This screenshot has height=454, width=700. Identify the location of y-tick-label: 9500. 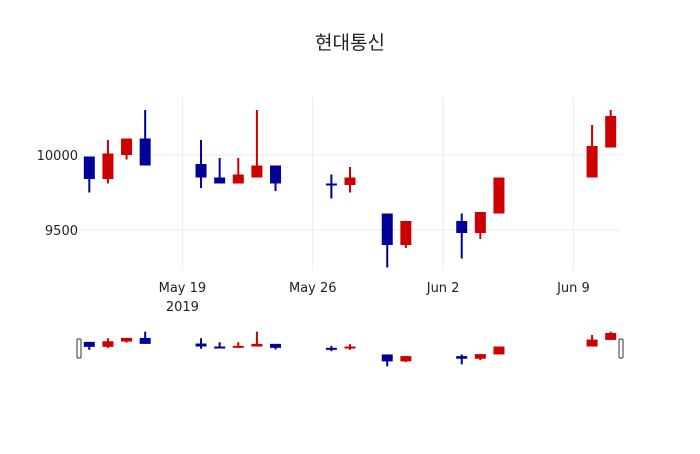
(61, 231).